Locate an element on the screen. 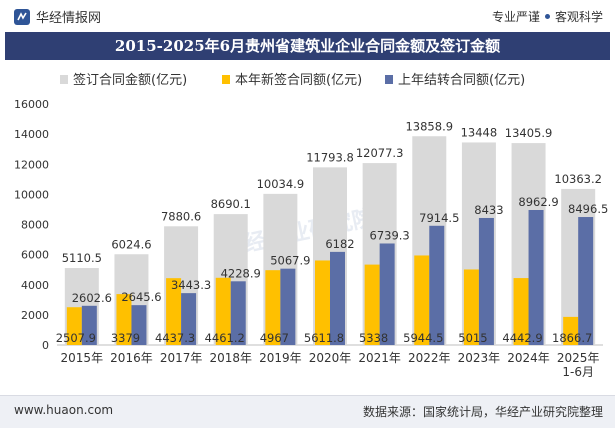  brand-name: 华经情报网 is located at coordinates (69, 18).